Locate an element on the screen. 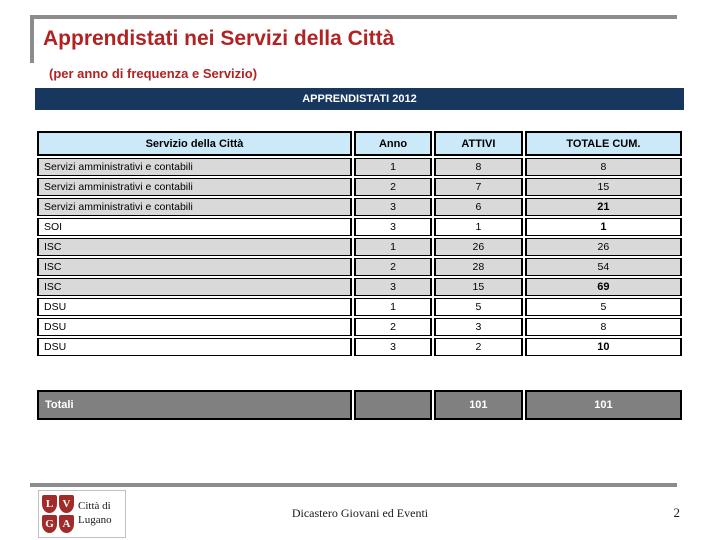  cell-totale: 21 is located at coordinates (603, 207).